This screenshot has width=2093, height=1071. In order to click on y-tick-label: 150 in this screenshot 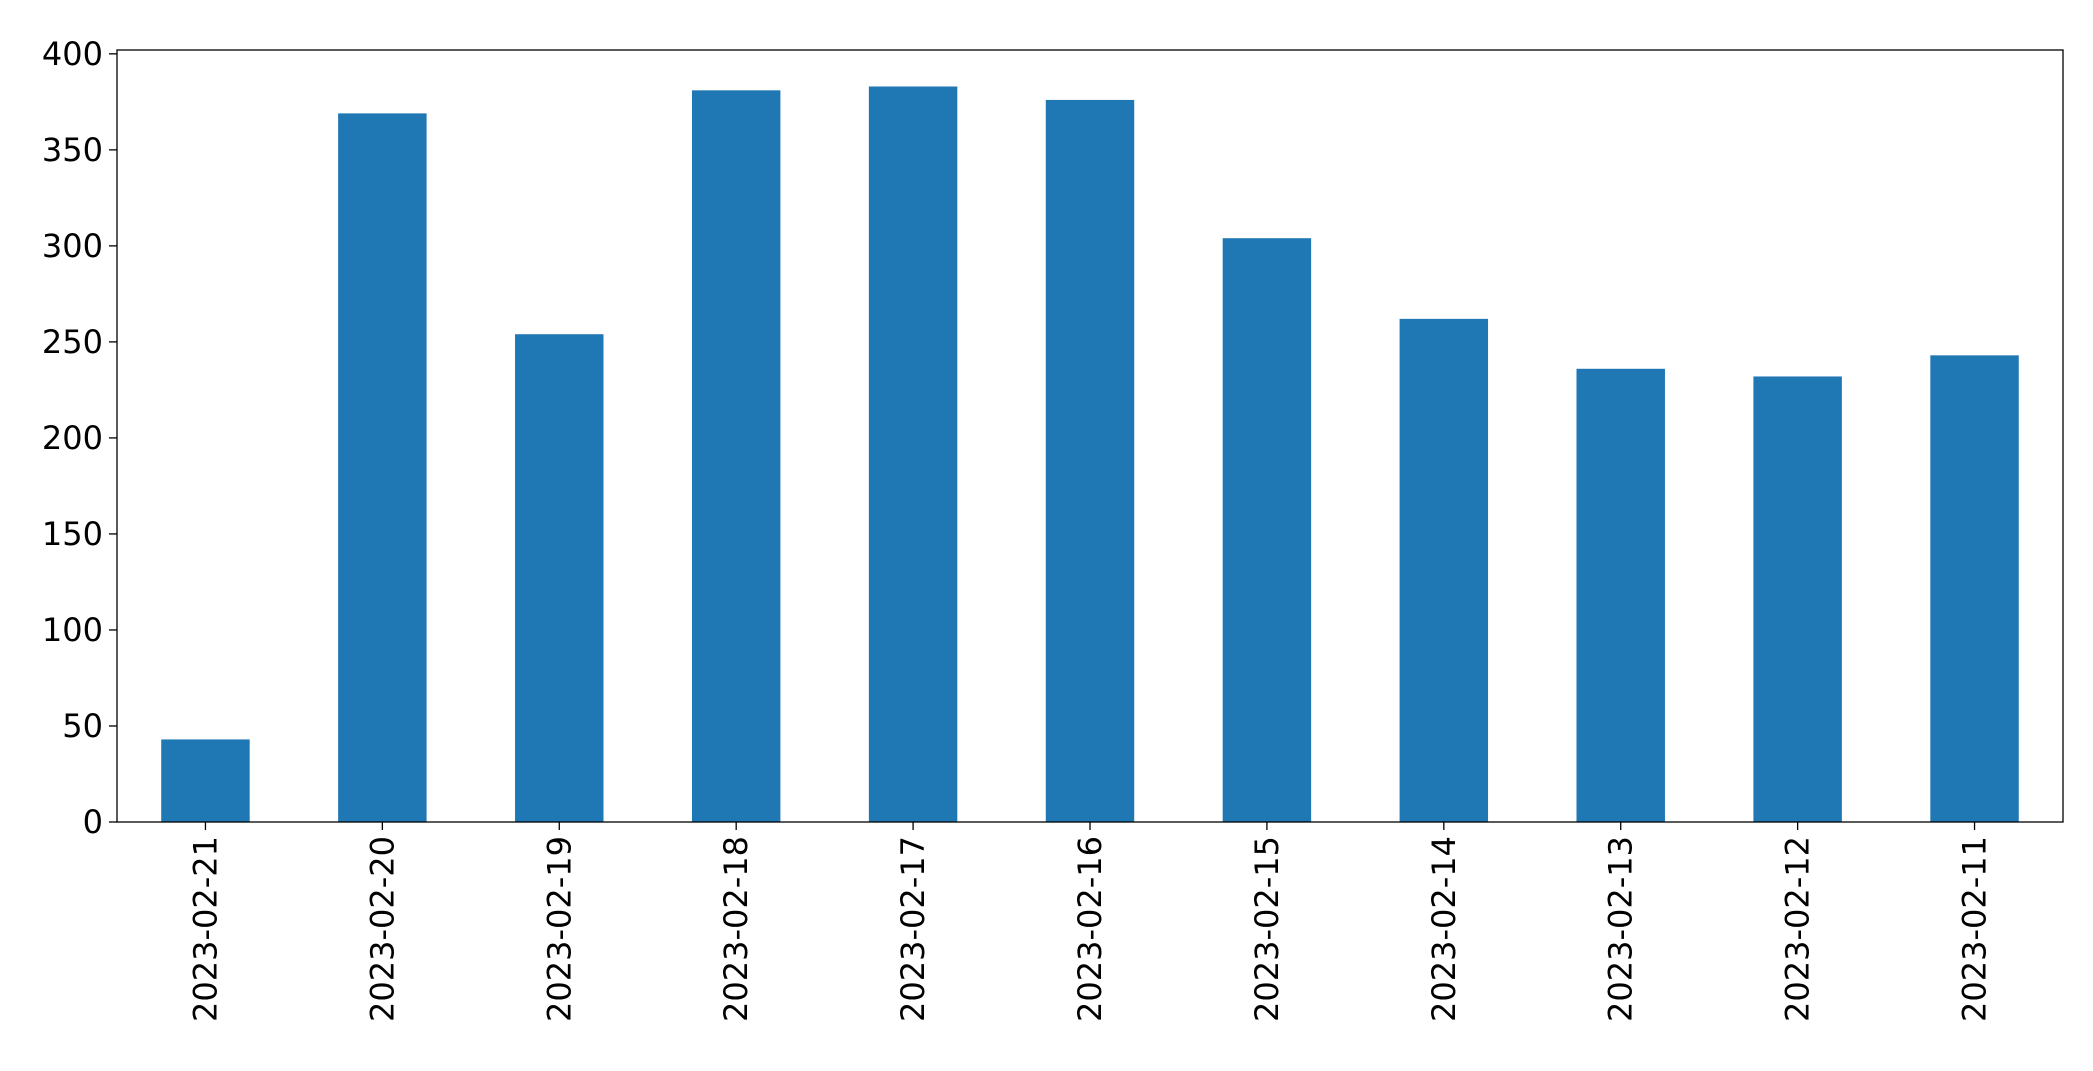, I will do `click(72, 534)`.